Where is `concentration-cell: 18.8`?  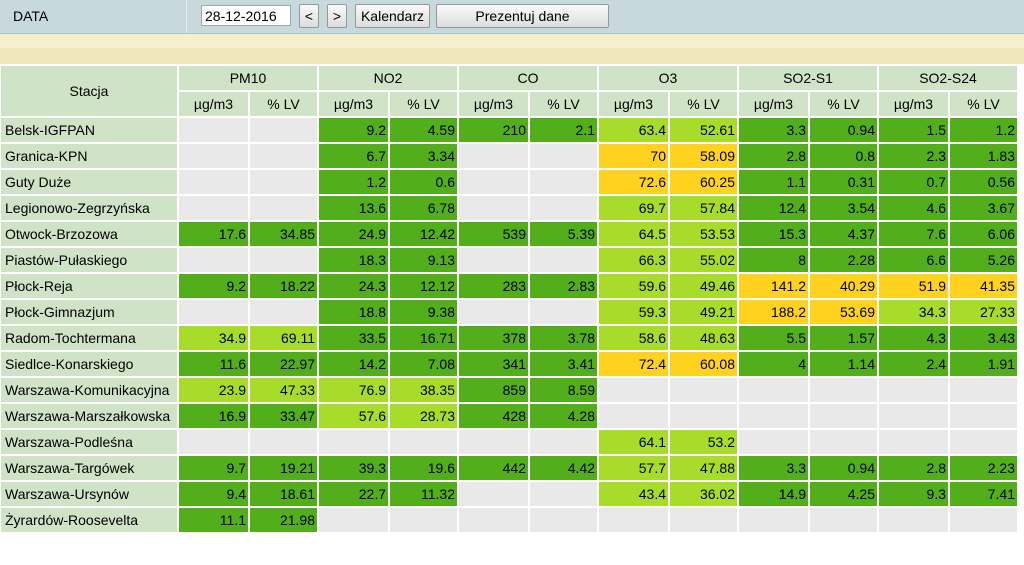 concentration-cell: 18.8 is located at coordinates (353, 312).